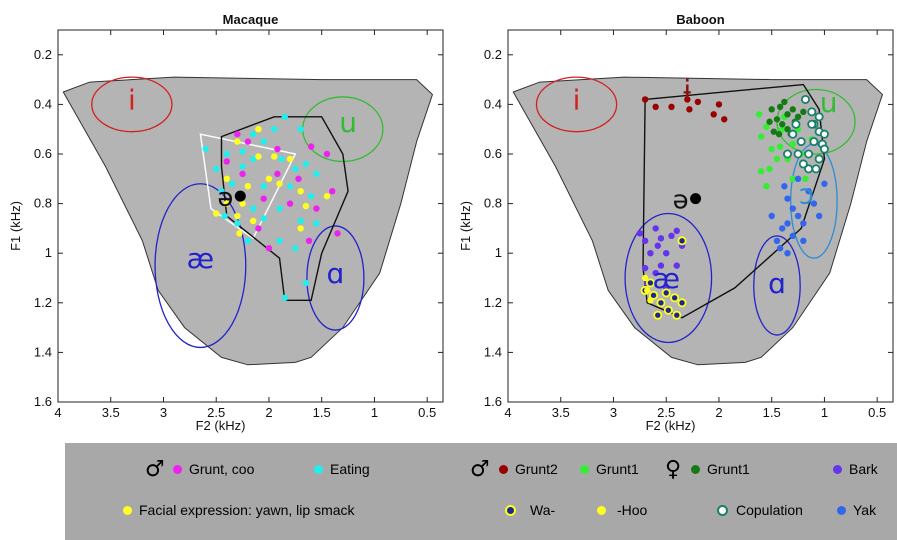 This screenshot has width=897, height=540. What do you see at coordinates (700, 19) in the screenshot?
I see `chart-title: Baboon` at bounding box center [700, 19].